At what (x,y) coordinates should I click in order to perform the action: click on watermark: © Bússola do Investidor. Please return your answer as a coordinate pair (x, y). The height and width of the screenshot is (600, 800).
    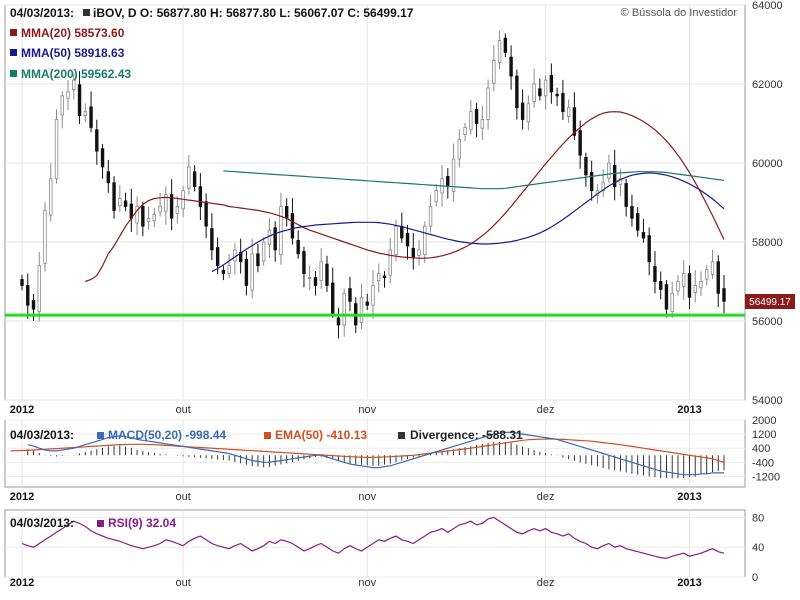
    Looking at the image, I should click on (679, 13).